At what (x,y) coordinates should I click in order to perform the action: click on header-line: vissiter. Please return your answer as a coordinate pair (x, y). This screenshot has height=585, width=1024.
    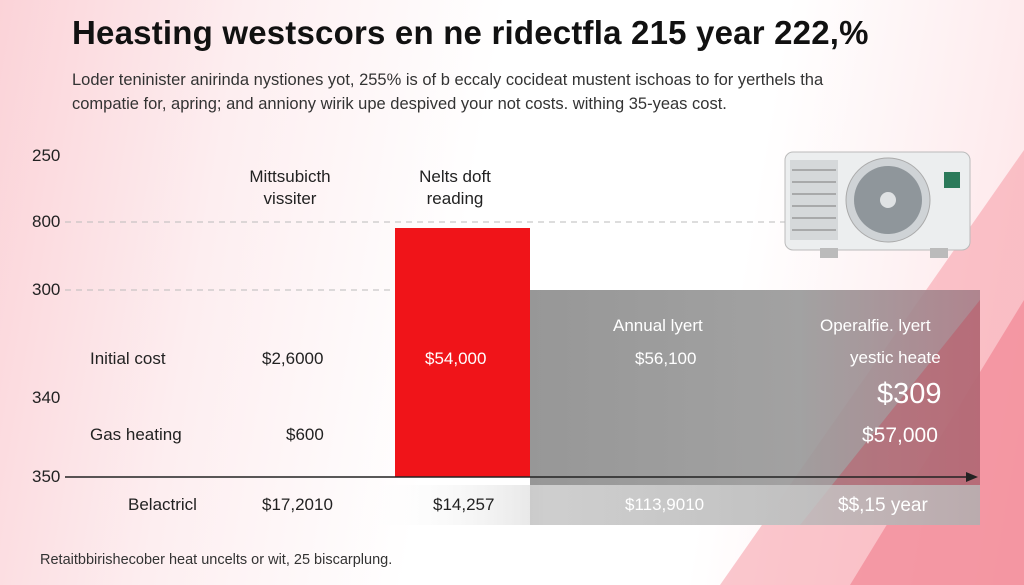
    Looking at the image, I should click on (290, 198).